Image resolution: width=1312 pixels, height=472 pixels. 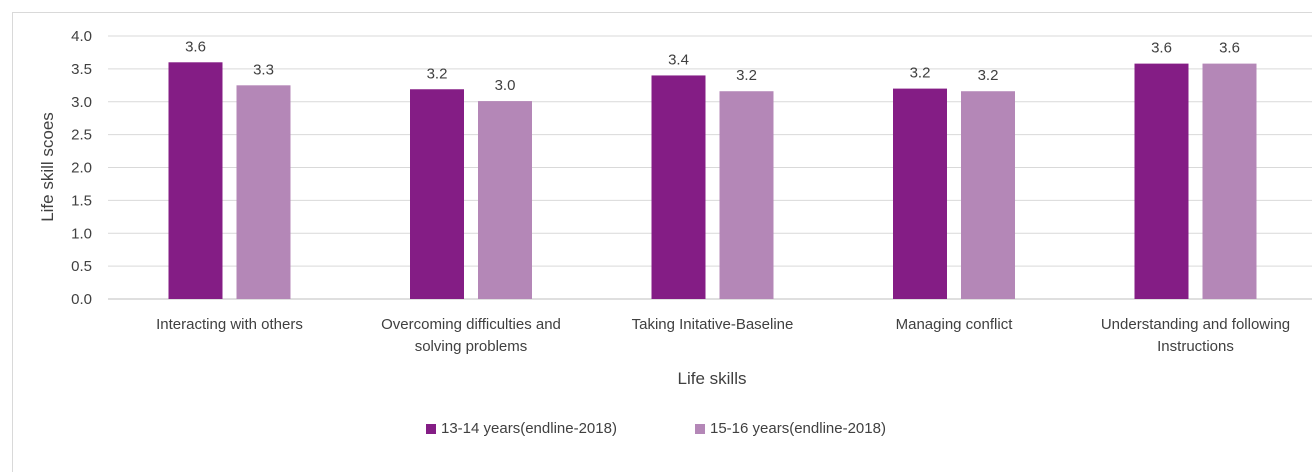 I want to click on y-tick-label: 3.0, so click(x=81, y=102).